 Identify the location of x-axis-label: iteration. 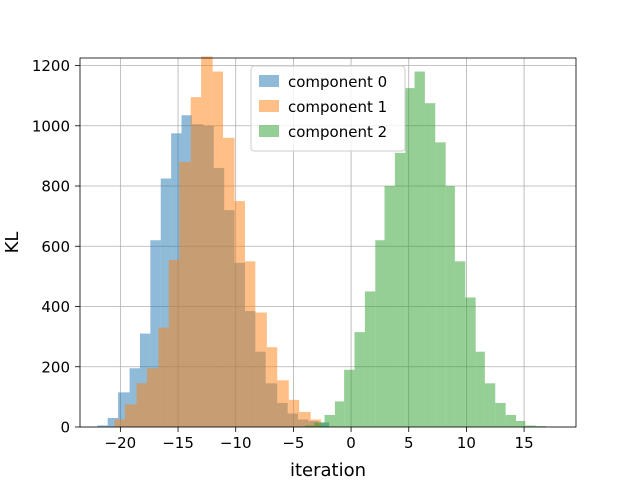
(328, 470).